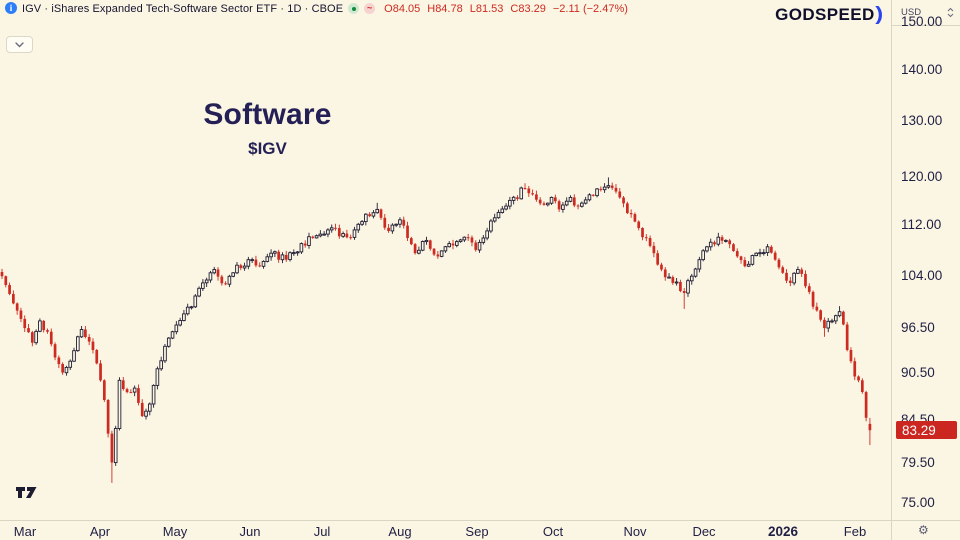  Describe the element at coordinates (370, 8) in the screenshot. I see `data-notice-icon: ~` at that location.